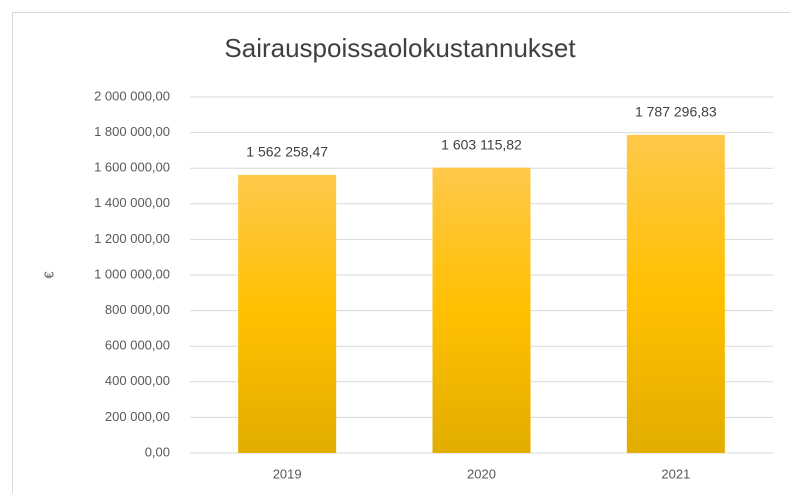 Image resolution: width=790 pixels, height=493 pixels. Describe the element at coordinates (157, 451) in the screenshot. I see `y-tick-label: 0,00` at that location.